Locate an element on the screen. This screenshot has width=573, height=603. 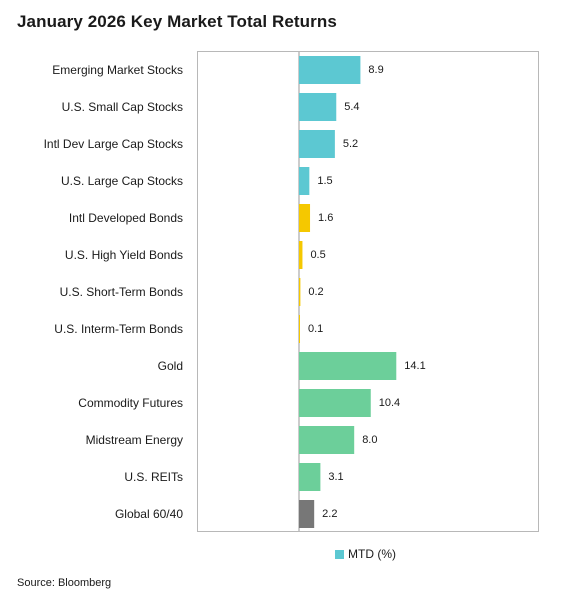
legend-label: MTD (%) is located at coordinates (372, 554).